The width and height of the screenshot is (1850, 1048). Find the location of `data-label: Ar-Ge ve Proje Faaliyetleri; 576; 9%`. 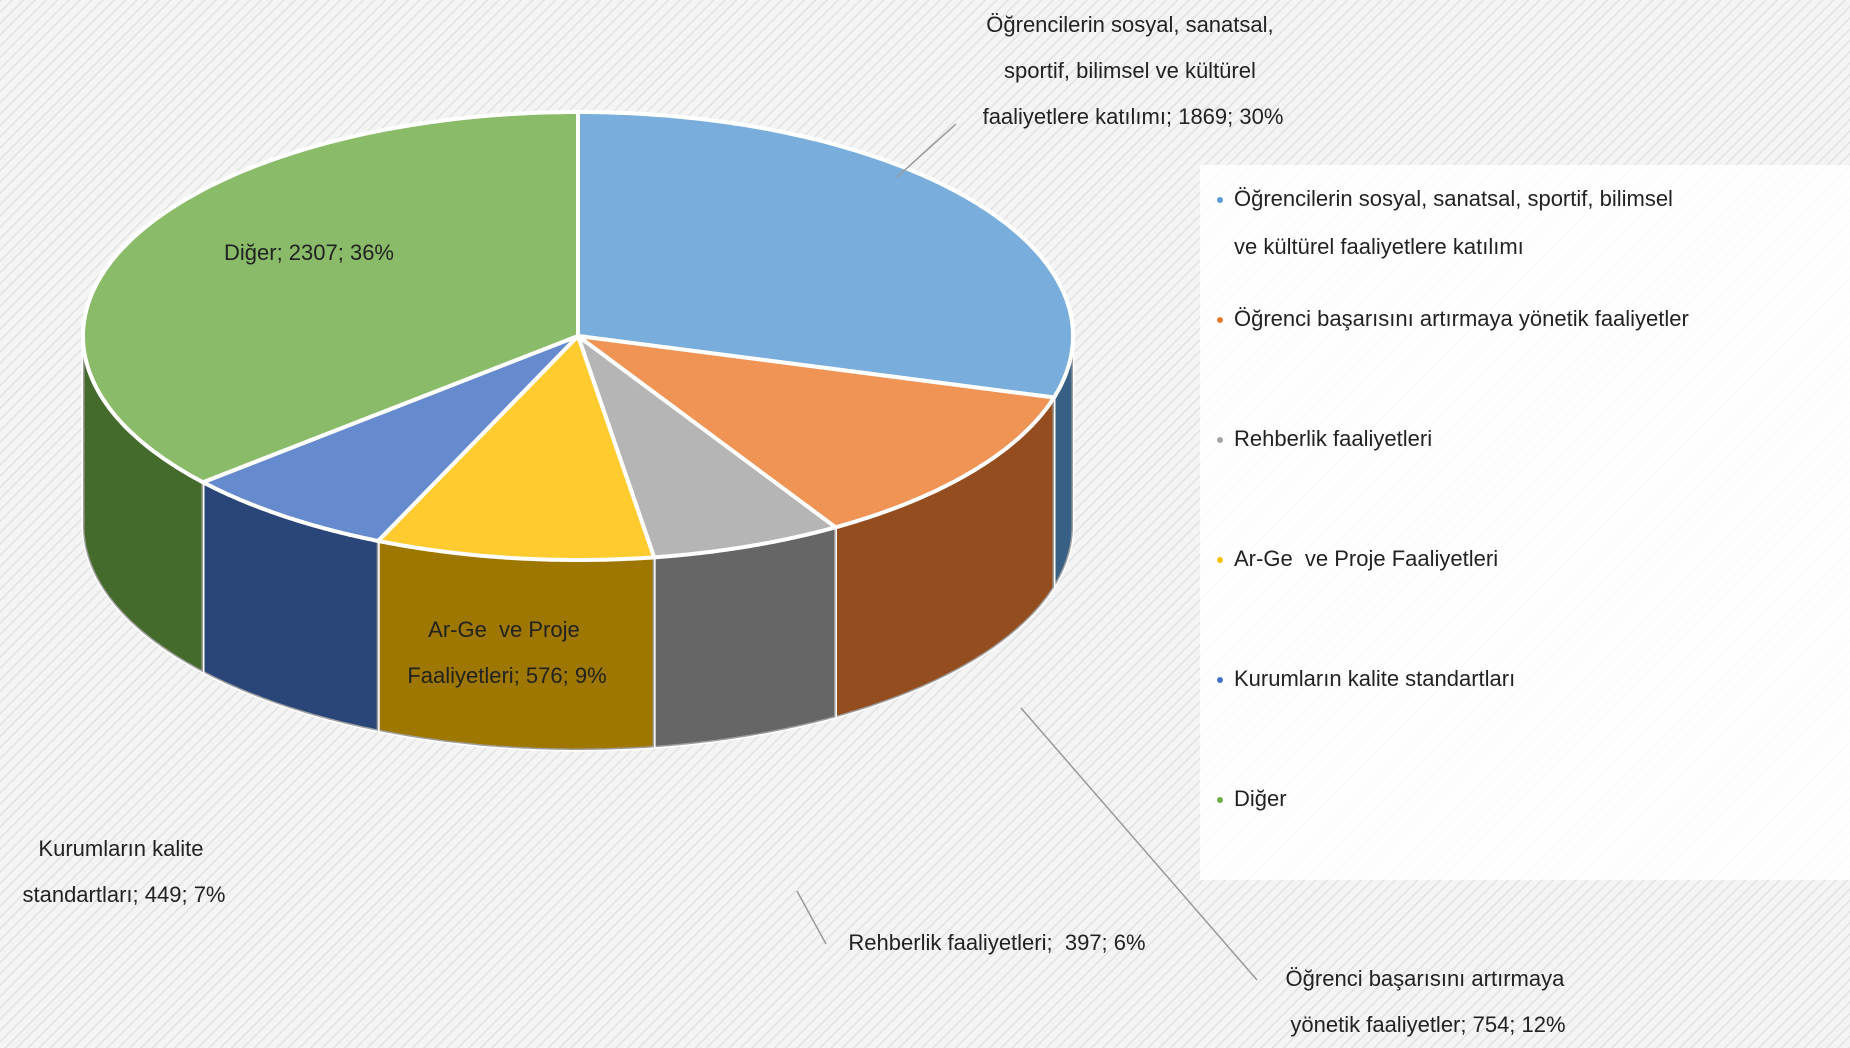

data-label: Ar-Ge ve Proje Faaliyetleri; 576; 9% is located at coordinates (506, 652).